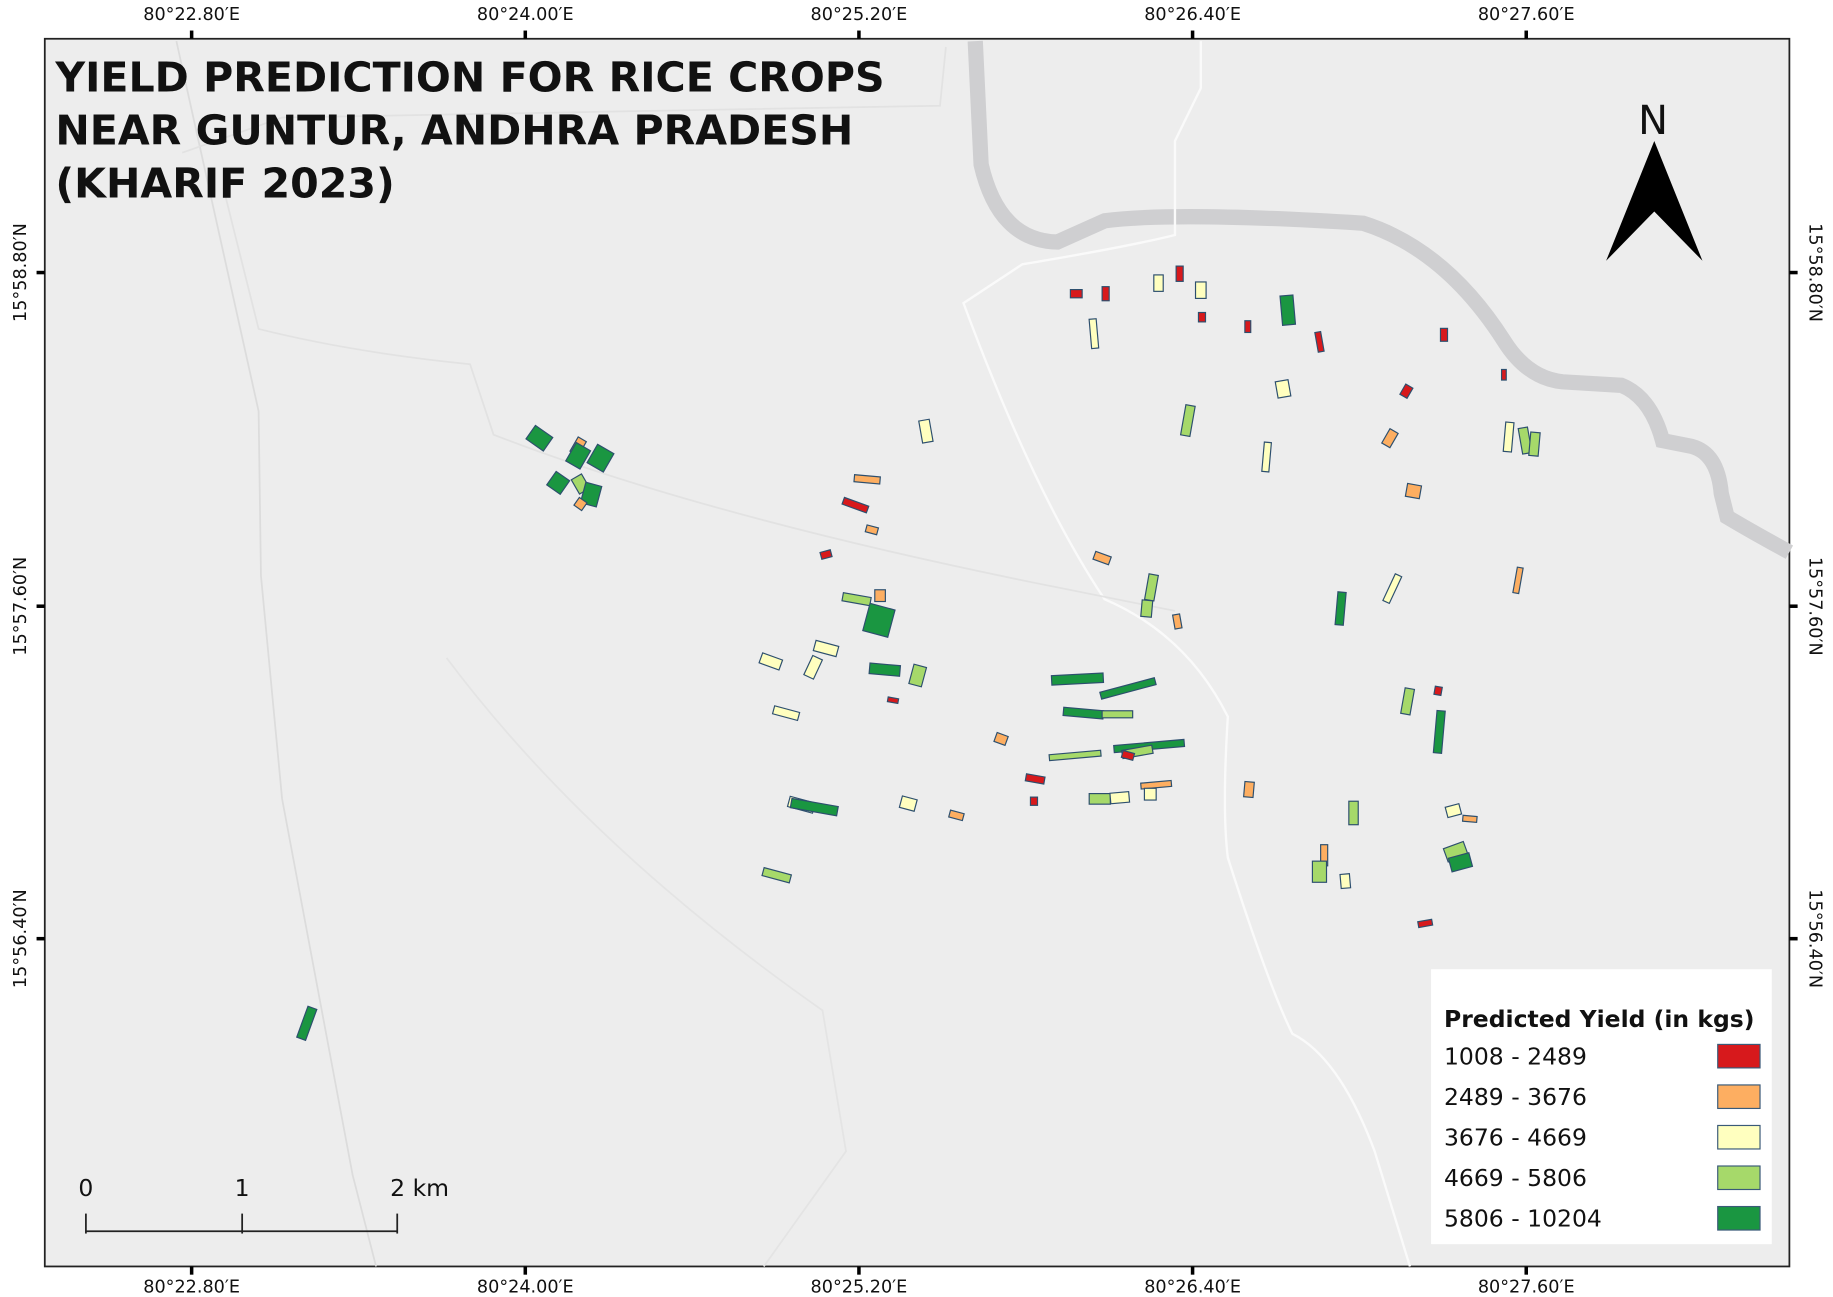 This screenshot has width=1833, height=1297. Describe the element at coordinates (525, 15) in the screenshot. I see `longitude-label: 80°24.00′E` at that location.